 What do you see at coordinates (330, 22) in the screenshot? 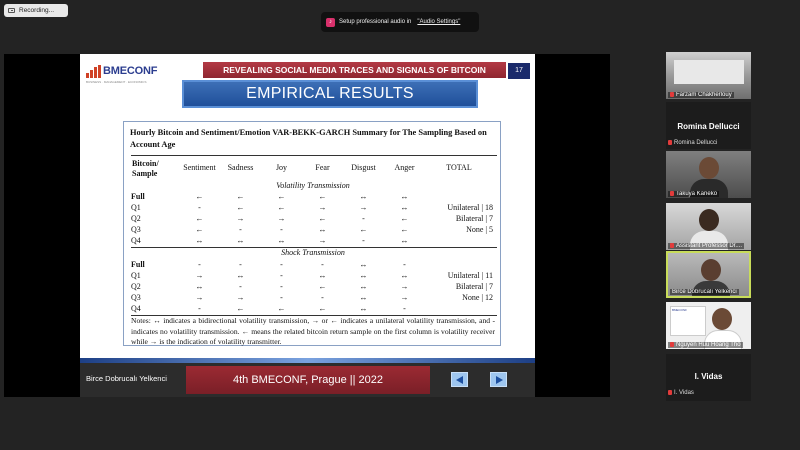
I see `music-note-icon: ♪` at bounding box center [330, 22].